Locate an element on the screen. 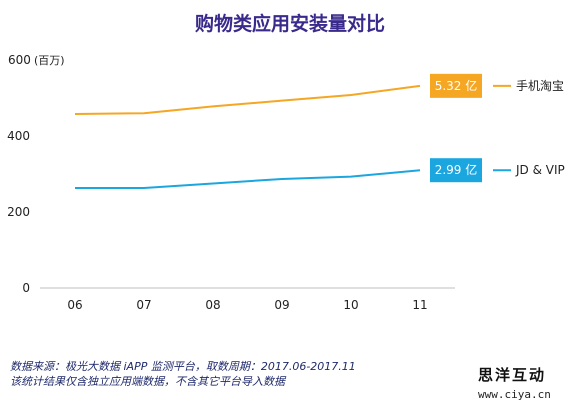 The height and width of the screenshot is (405, 580). watermark-name: 思洋互动 is located at coordinates (512, 375).